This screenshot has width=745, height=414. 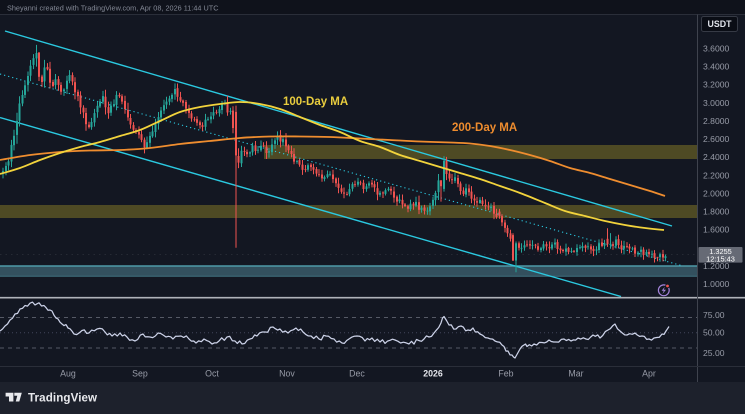 I want to click on svg-text: 75.00, so click(x=714, y=315).